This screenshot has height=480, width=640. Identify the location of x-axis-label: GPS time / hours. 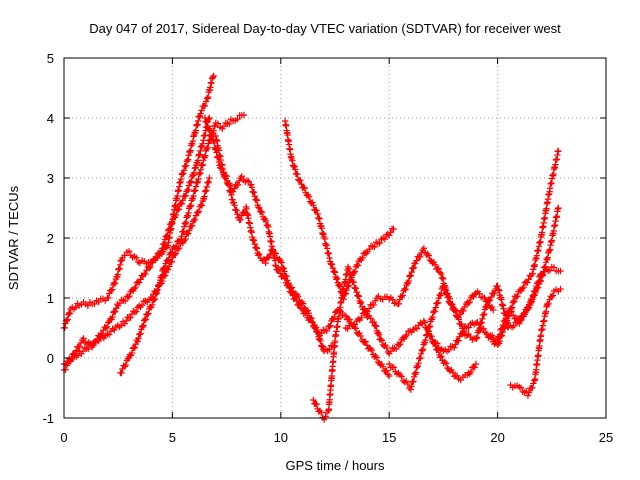
(335, 465).